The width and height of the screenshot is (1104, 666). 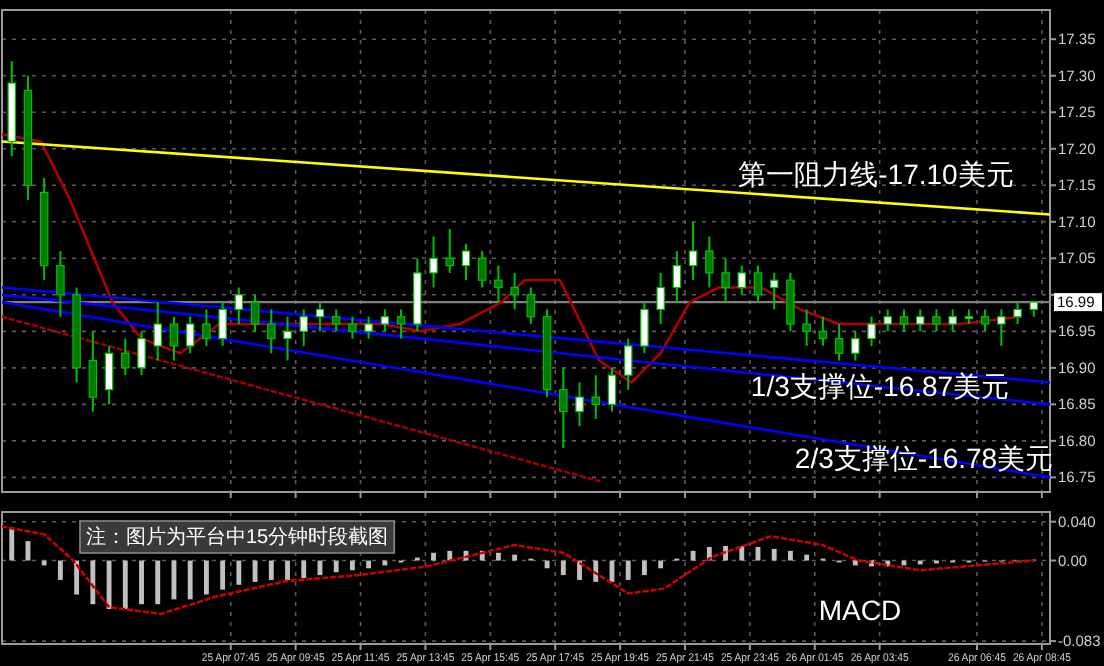 I want to click on annotation: 第一阻力线-17.10美元, so click(x=876, y=174).